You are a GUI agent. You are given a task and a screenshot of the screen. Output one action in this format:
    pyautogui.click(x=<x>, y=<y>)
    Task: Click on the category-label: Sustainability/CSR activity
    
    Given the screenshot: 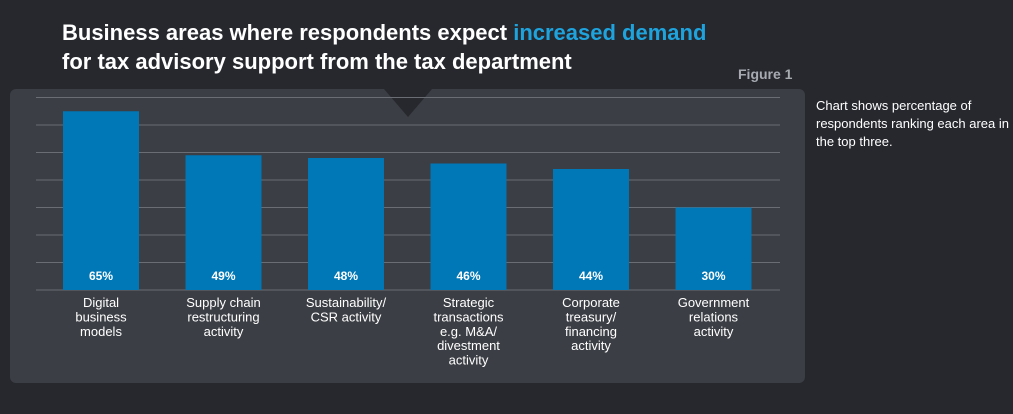 What is the action you would take?
    pyautogui.click(x=346, y=309)
    